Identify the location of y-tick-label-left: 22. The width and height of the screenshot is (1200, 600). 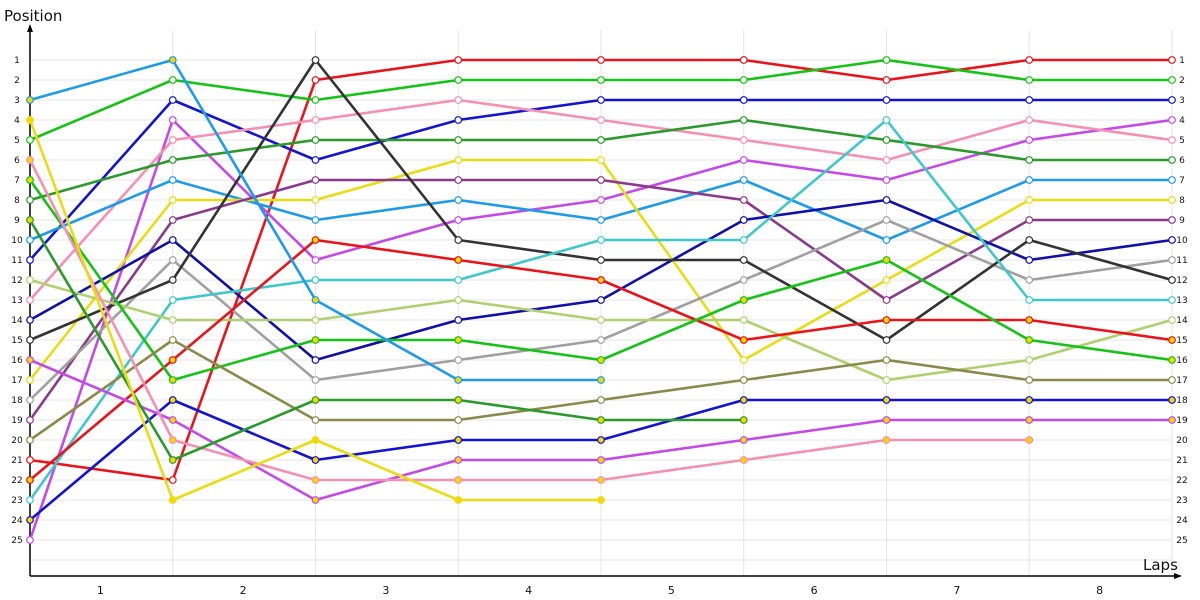
(16, 481).